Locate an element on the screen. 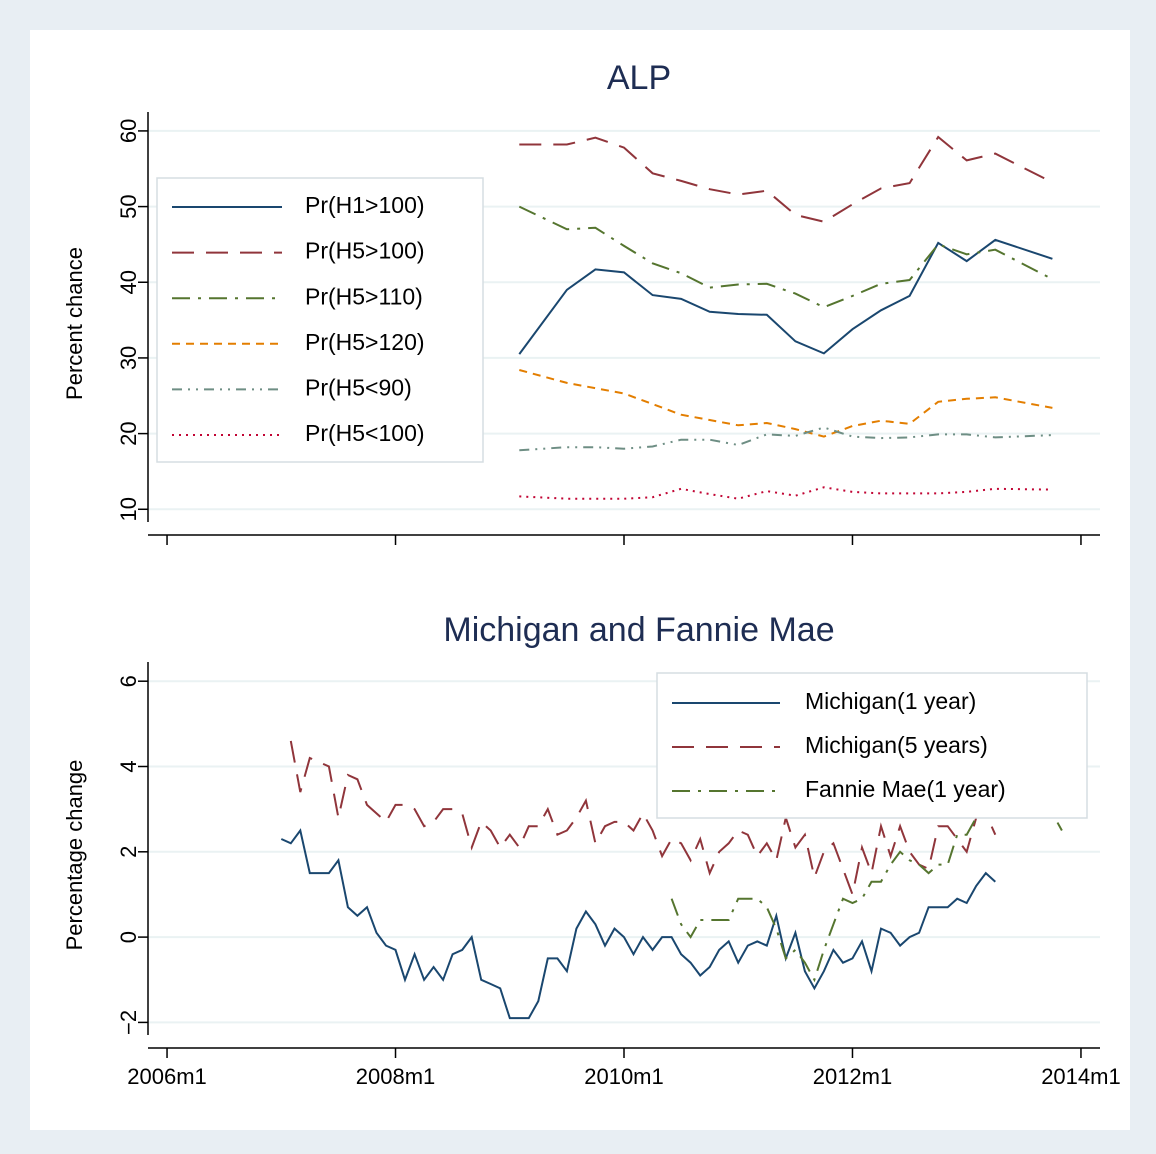  legend-label: Michigan(5 years) is located at coordinates (896, 745).